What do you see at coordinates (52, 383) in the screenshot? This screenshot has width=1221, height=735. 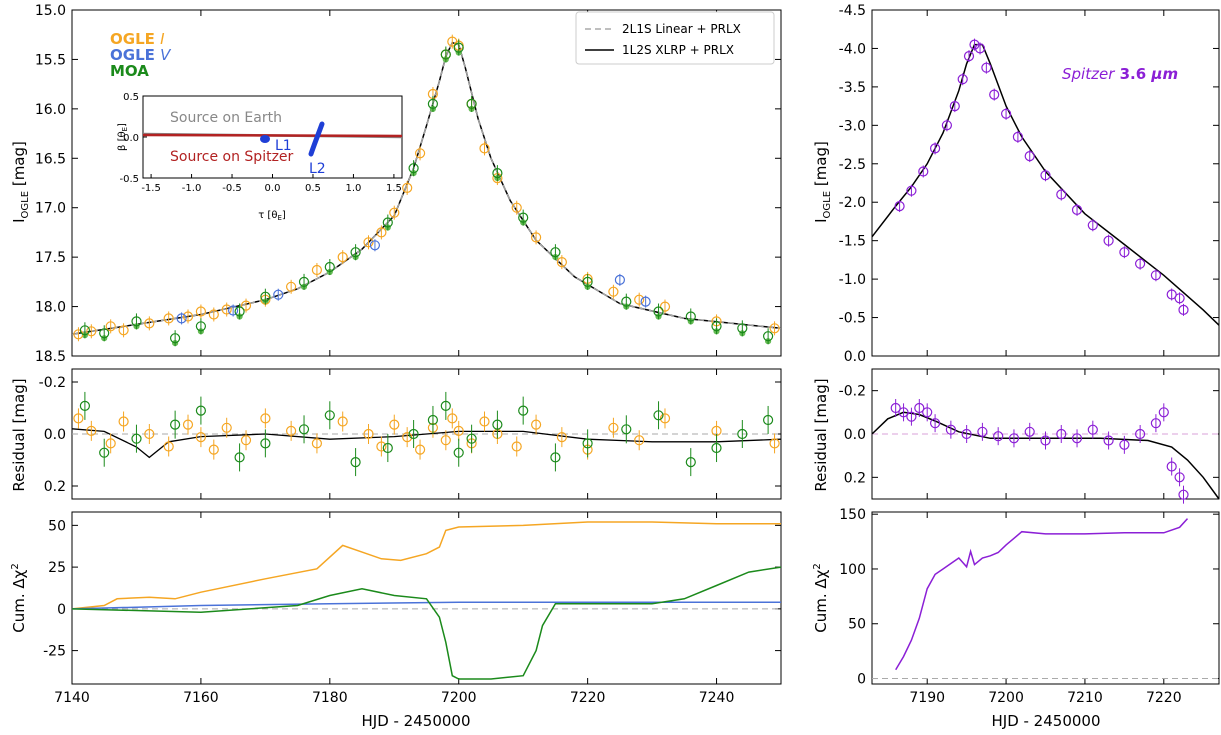 I see `left-resid-ytick-label: -0.2` at bounding box center [52, 383].